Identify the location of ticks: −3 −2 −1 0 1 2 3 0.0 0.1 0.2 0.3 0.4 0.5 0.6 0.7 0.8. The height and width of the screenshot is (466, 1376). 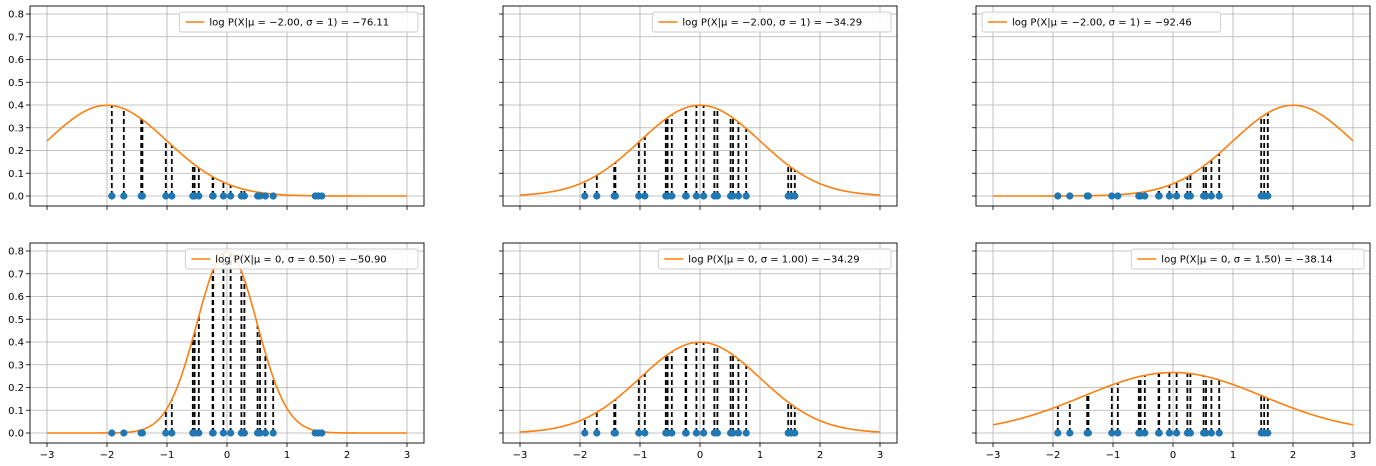
(209, 354).